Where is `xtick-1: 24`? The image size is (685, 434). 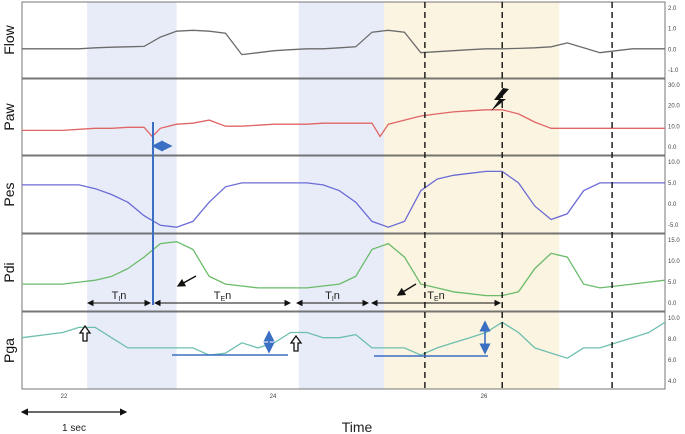
xtick-1: 24 is located at coordinates (273, 397).